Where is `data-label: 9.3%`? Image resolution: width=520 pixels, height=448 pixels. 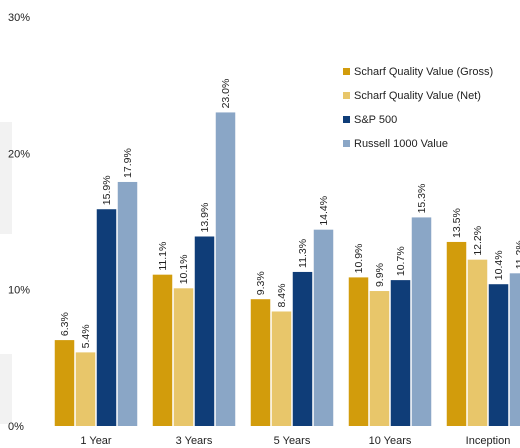 data-label: 9.3% is located at coordinates (261, 283).